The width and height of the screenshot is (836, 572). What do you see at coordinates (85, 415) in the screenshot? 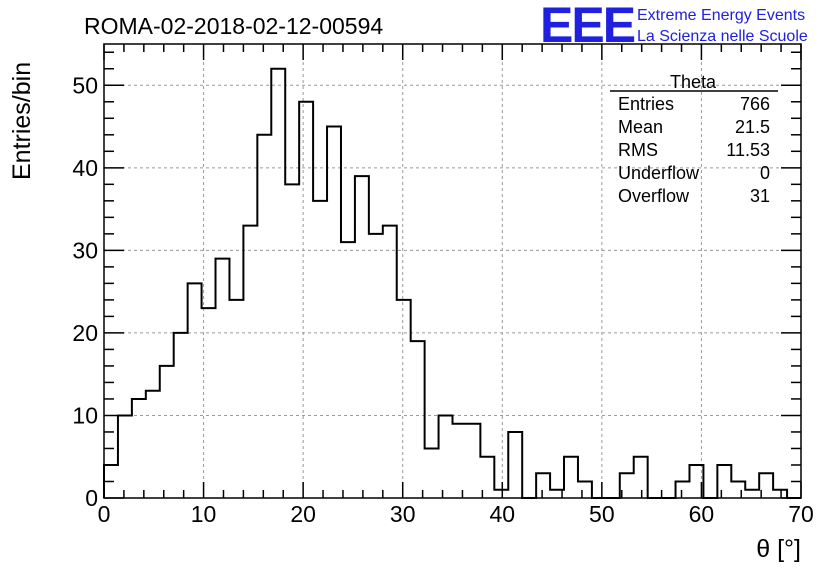
I see `y-tick-label: 10` at bounding box center [85, 415].